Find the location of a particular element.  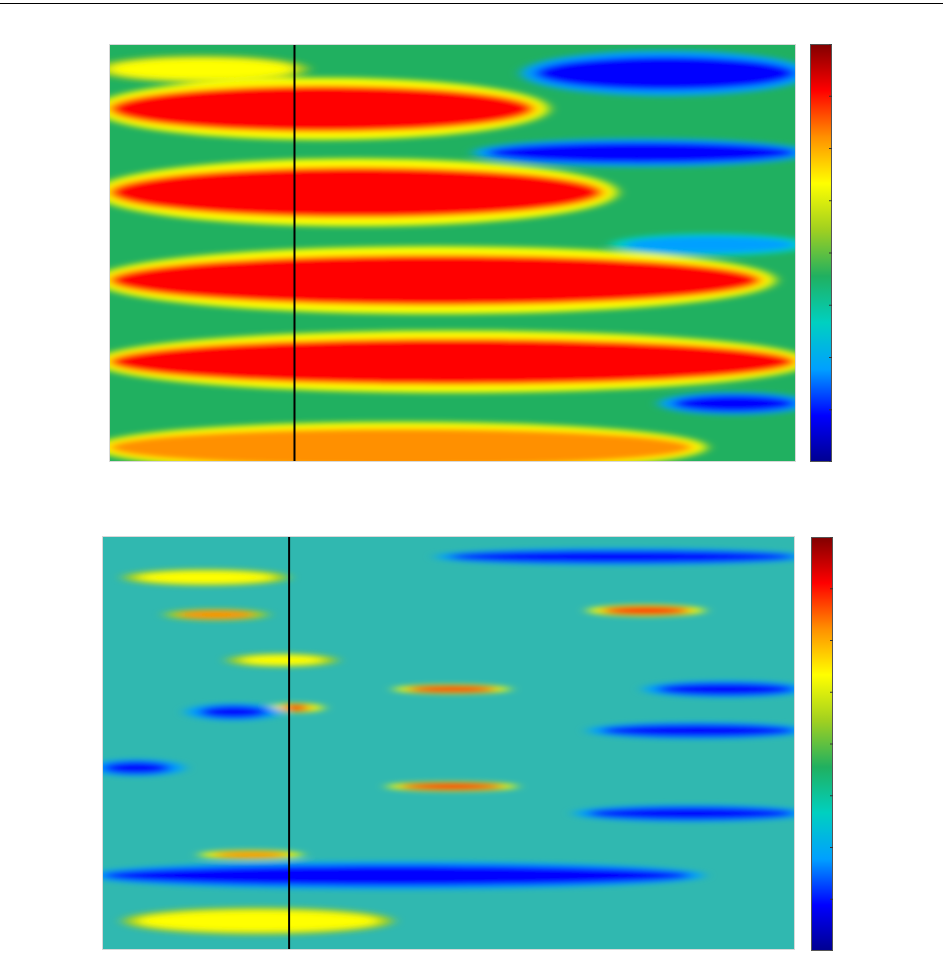

colorbar-top is located at coordinates (821, 253).